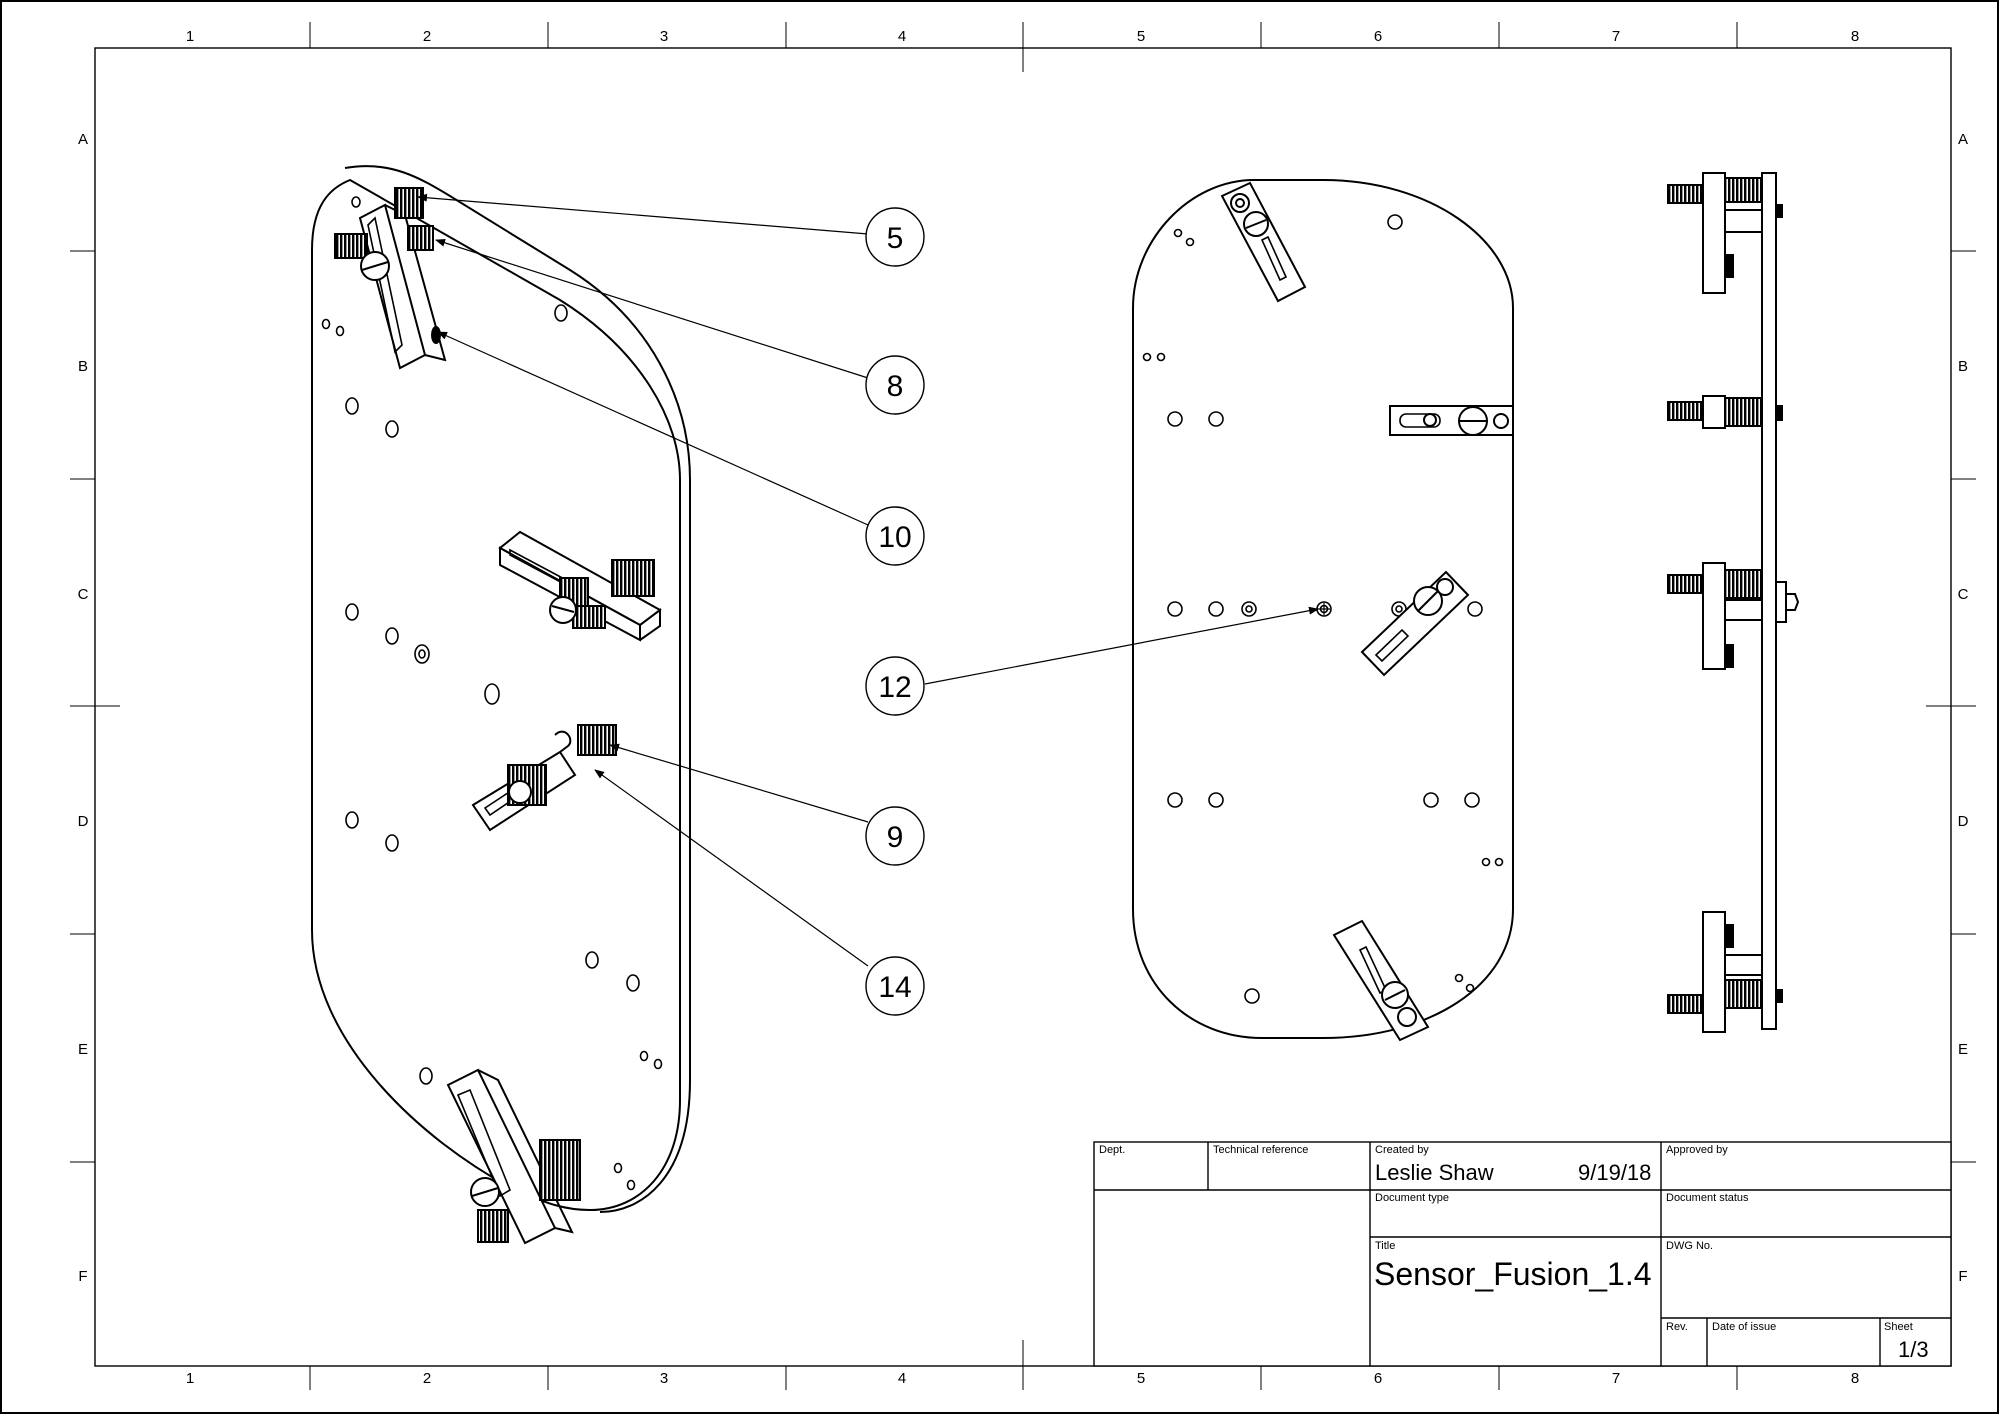 The width and height of the screenshot is (1999, 1414). I want to click on plate-back-edge, so click(517, 689).